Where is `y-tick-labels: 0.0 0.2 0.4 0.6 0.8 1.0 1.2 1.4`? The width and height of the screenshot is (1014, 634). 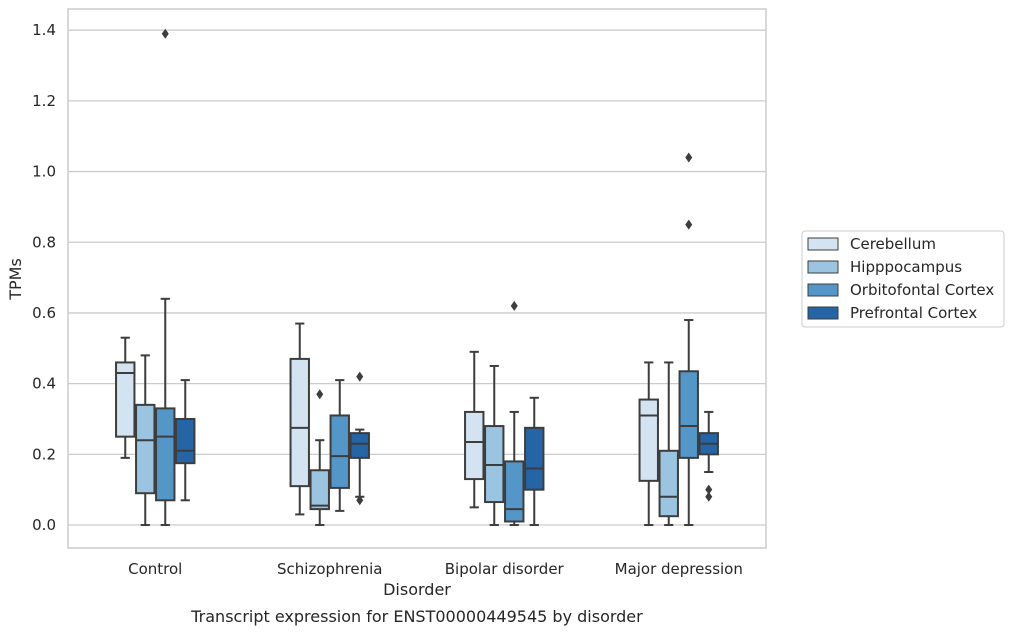 y-tick-labels: 0.0 0.2 0.4 0.6 0.8 1.0 1.2 1.4 is located at coordinates (44, 277).